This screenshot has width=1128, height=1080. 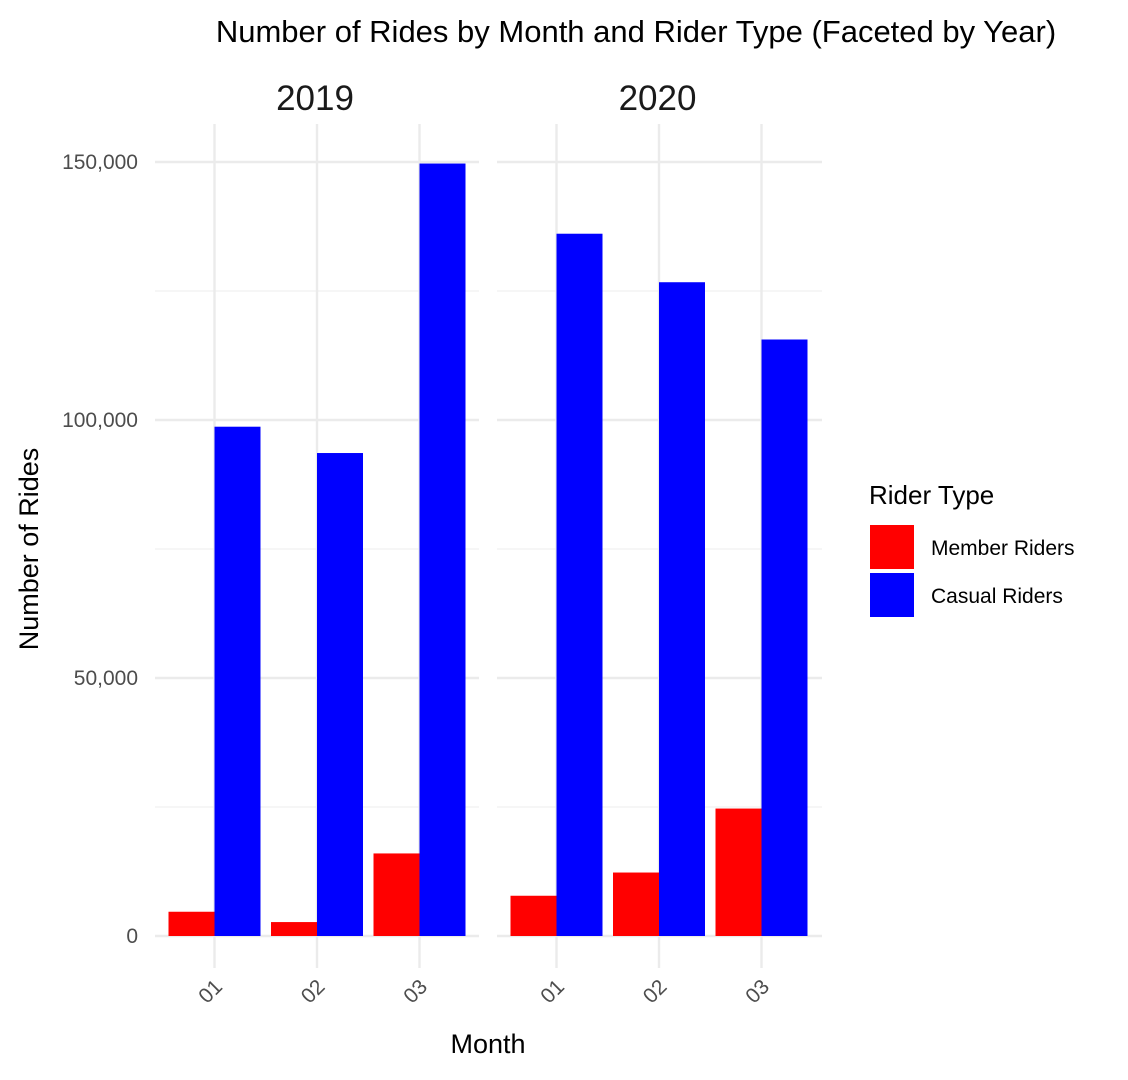 What do you see at coordinates (100, 549) in the screenshot?
I see `y-axis-tick-labels: 0 50,000 100,000 150,000` at bounding box center [100, 549].